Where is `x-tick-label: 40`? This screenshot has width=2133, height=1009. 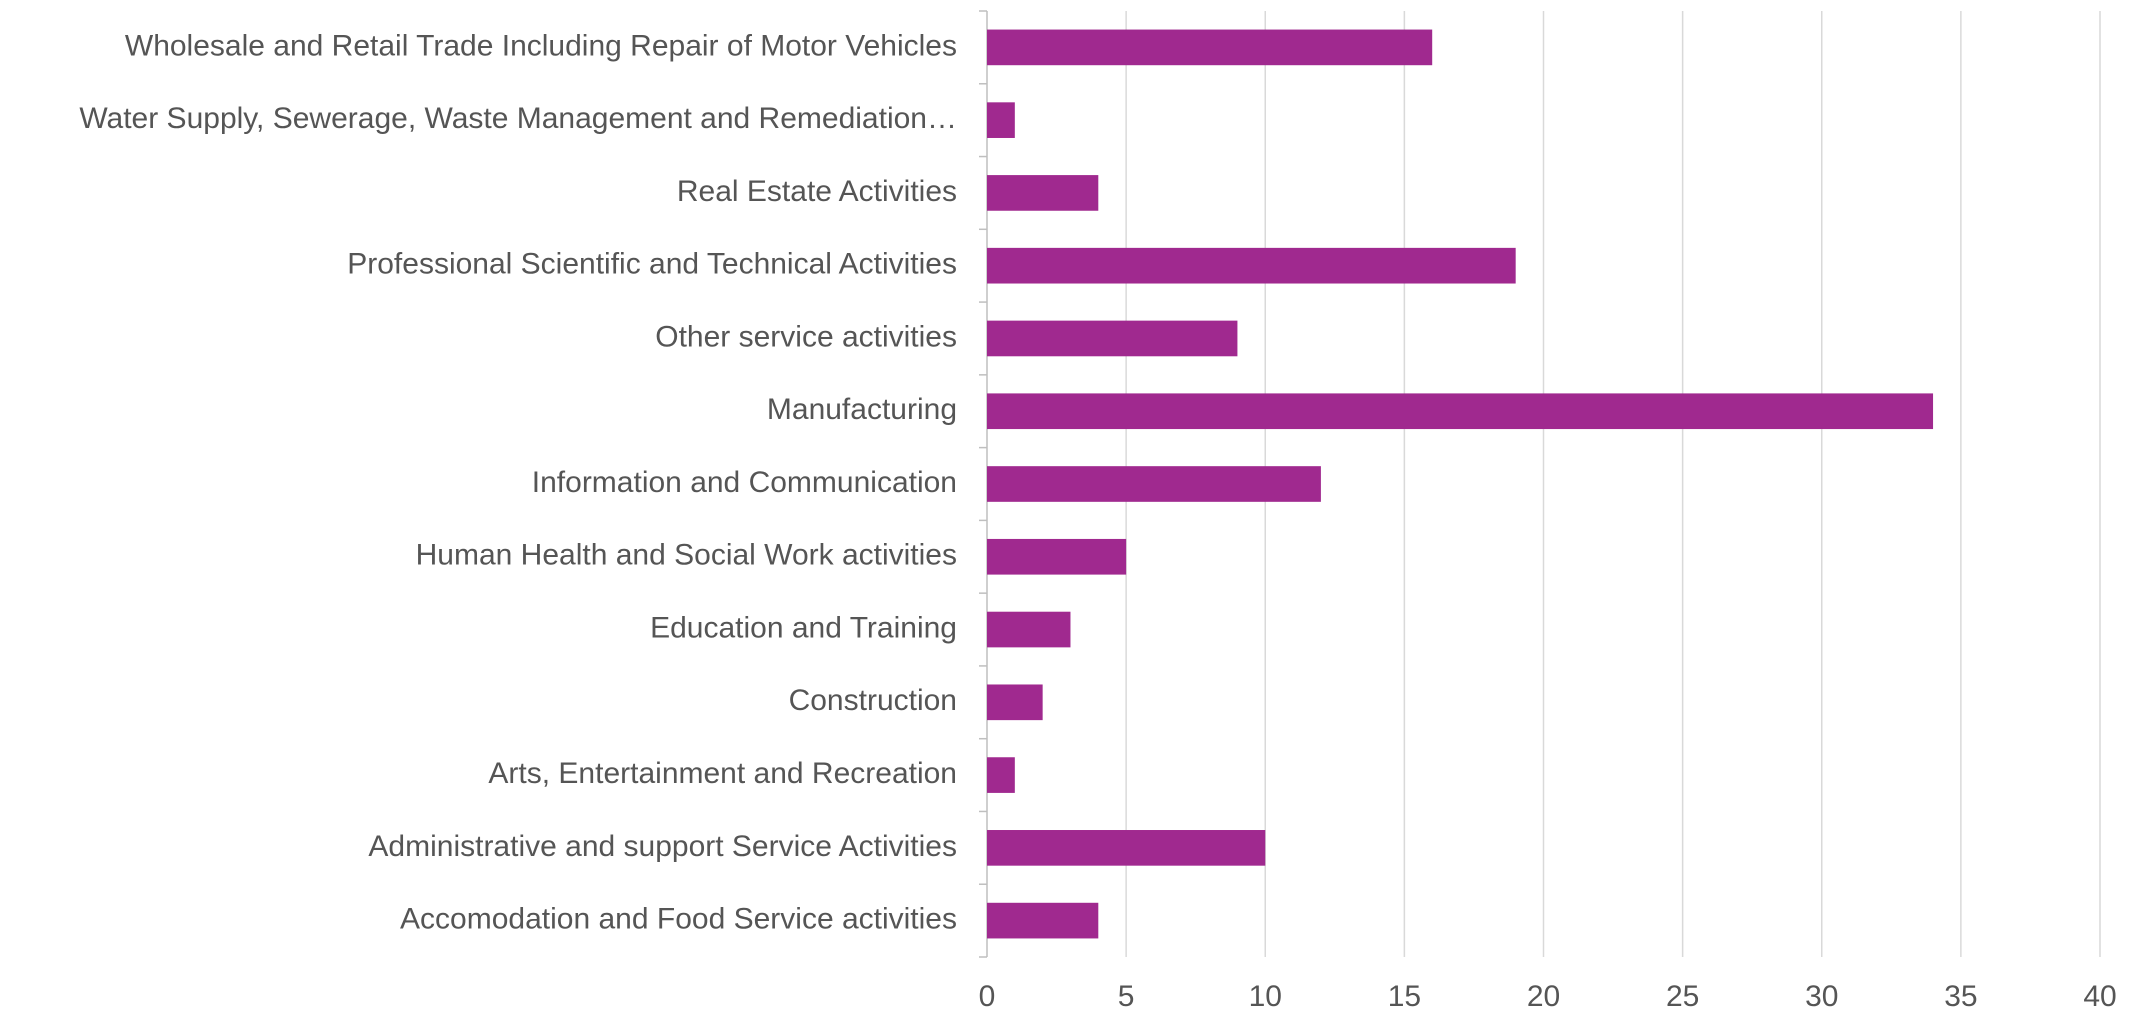
x-tick-label: 40 is located at coordinates (2099, 994).